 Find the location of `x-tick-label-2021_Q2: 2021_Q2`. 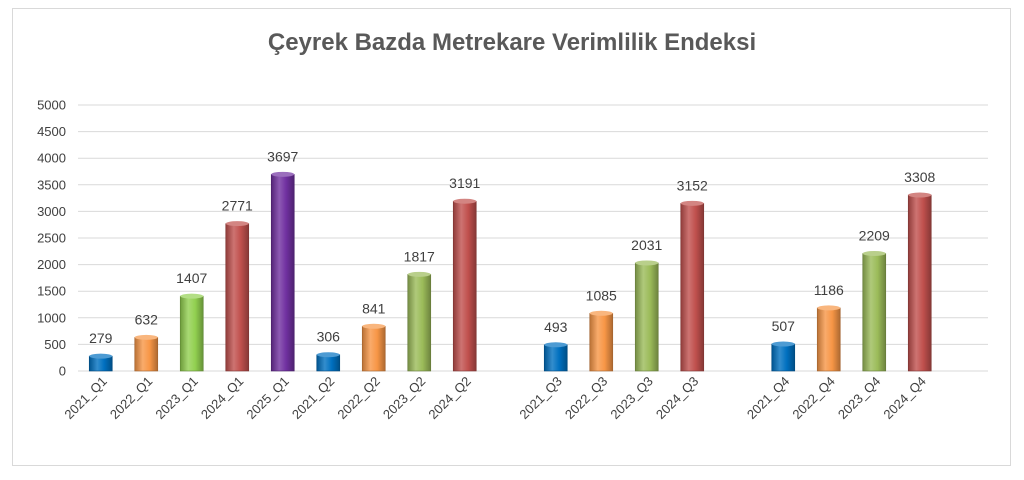

x-tick-label-2021_Q2: 2021_Q2 is located at coordinates (313, 398).